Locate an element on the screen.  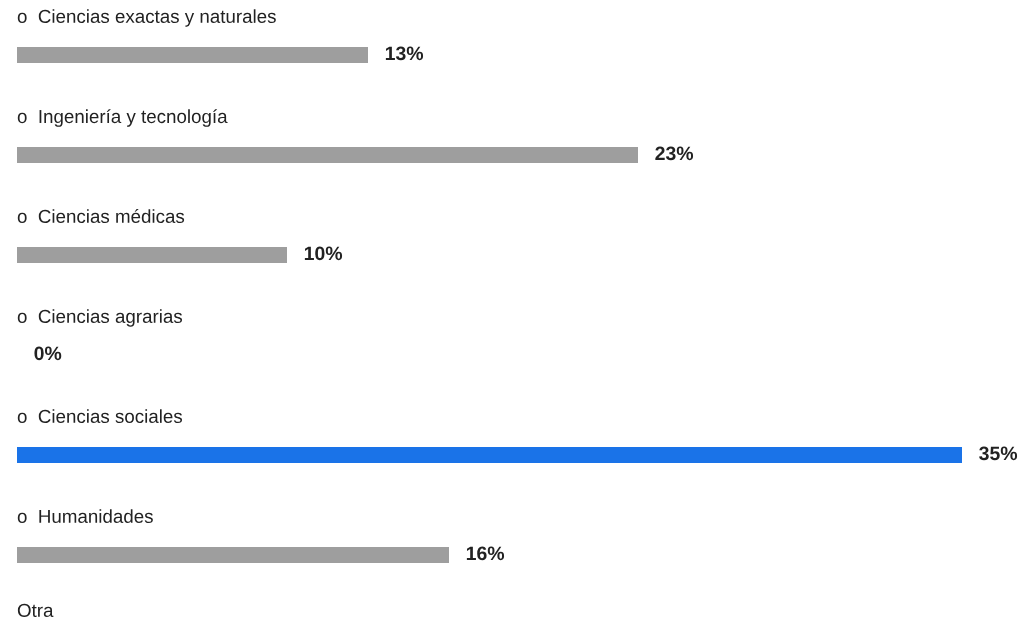
data-label: 23% is located at coordinates (674, 153).